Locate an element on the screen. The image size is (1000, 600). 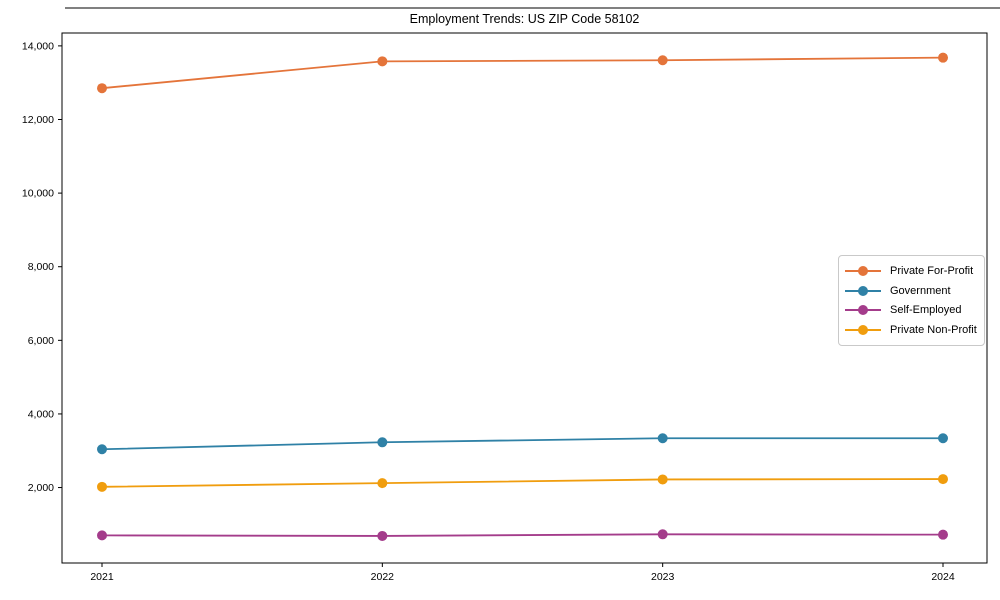
y-tick-label: 4,000 is located at coordinates (41, 414).